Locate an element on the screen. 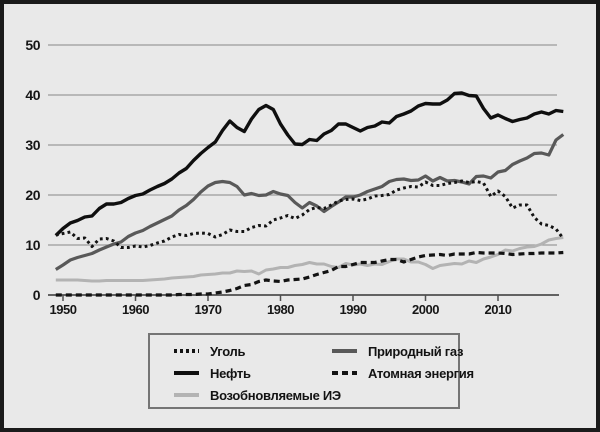 The width and height of the screenshot is (600, 432). y-axis-tick-label: 20 is located at coordinates (32, 195).